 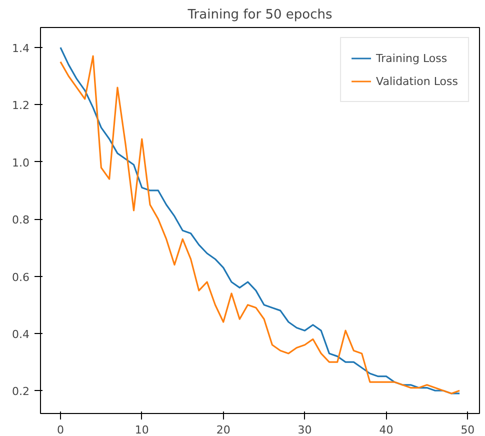 I want to click on legend-label: Training Loss, so click(x=412, y=58).